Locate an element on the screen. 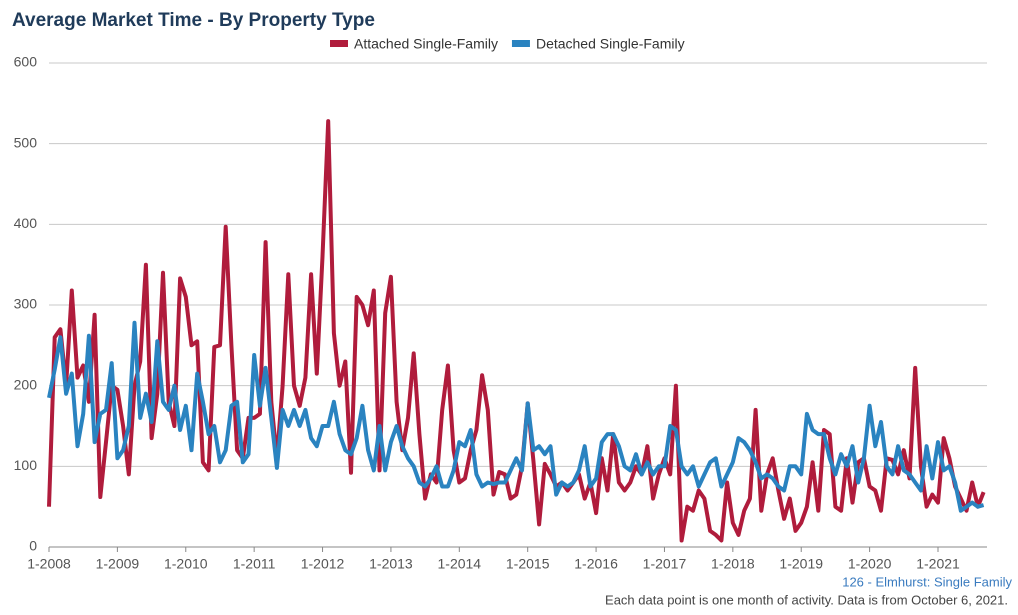  x-tick-label: 1-2015 is located at coordinates (528, 564).